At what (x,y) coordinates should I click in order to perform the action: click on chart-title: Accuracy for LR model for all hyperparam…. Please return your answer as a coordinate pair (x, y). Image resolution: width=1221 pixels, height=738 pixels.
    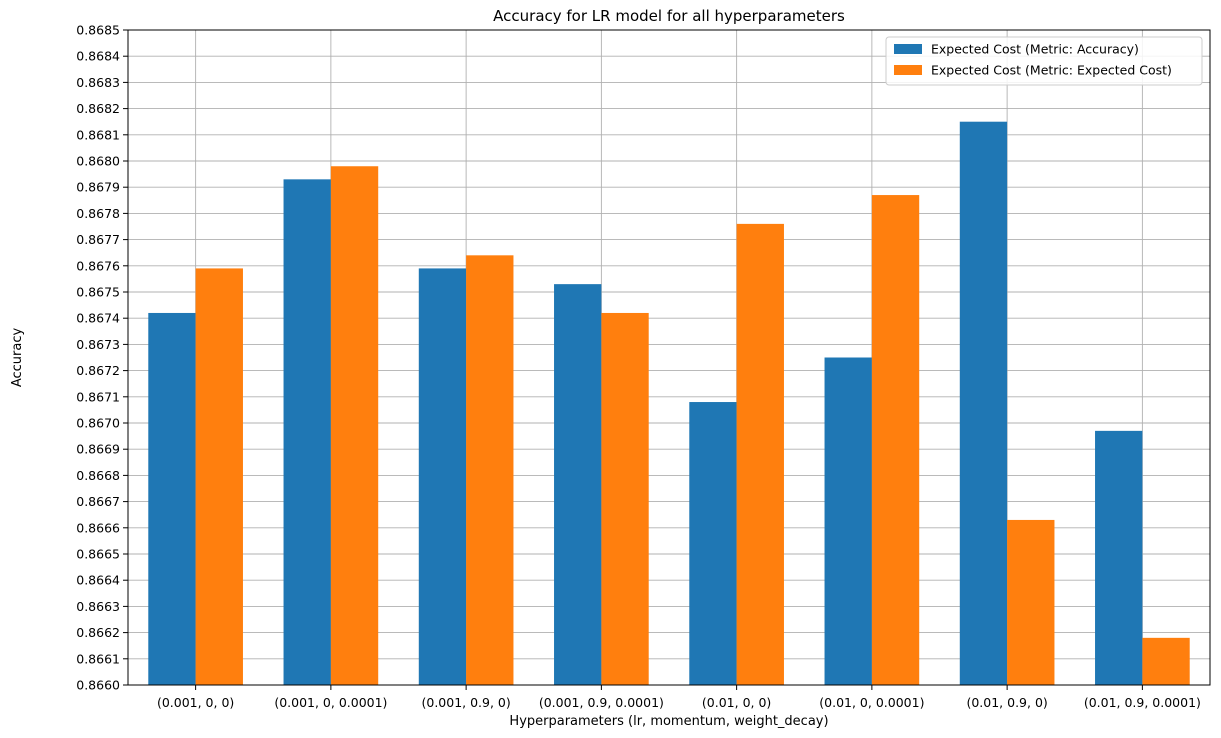
    Looking at the image, I should click on (669, 16).